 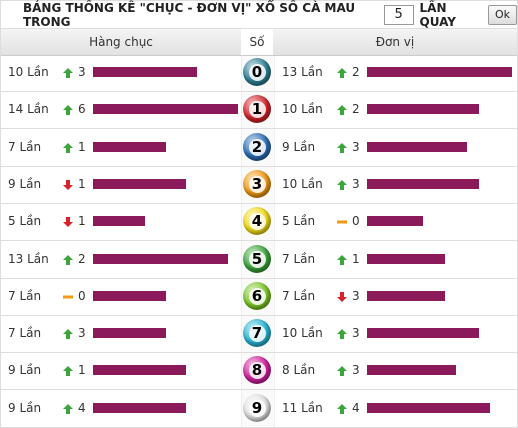 I want to click on ball: 6, so click(x=257, y=295).